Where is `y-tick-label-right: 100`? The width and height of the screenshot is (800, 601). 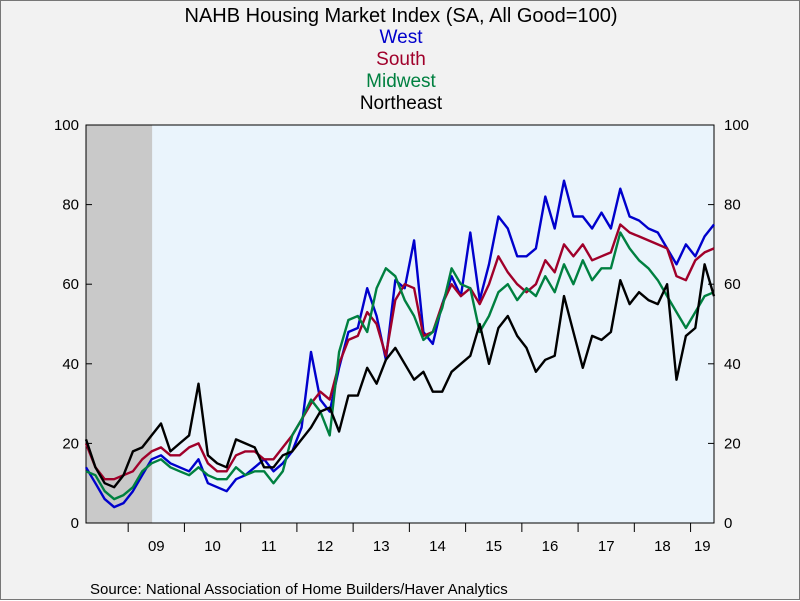
y-tick-label-right: 100 is located at coordinates (736, 125).